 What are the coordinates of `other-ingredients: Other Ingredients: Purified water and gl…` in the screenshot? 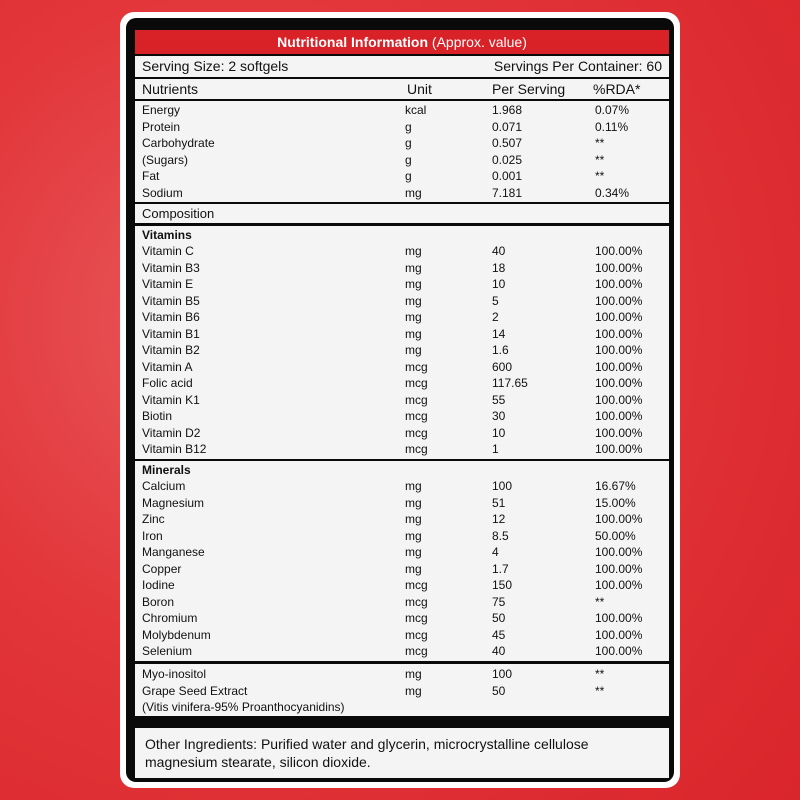 It's located at (402, 753).